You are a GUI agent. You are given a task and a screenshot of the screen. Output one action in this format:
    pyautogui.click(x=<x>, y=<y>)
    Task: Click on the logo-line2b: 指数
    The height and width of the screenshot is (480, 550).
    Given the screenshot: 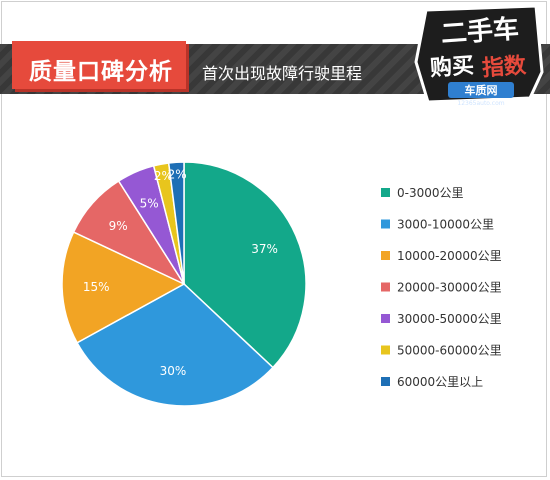 What is the action you would take?
    pyautogui.click(x=504, y=66)
    